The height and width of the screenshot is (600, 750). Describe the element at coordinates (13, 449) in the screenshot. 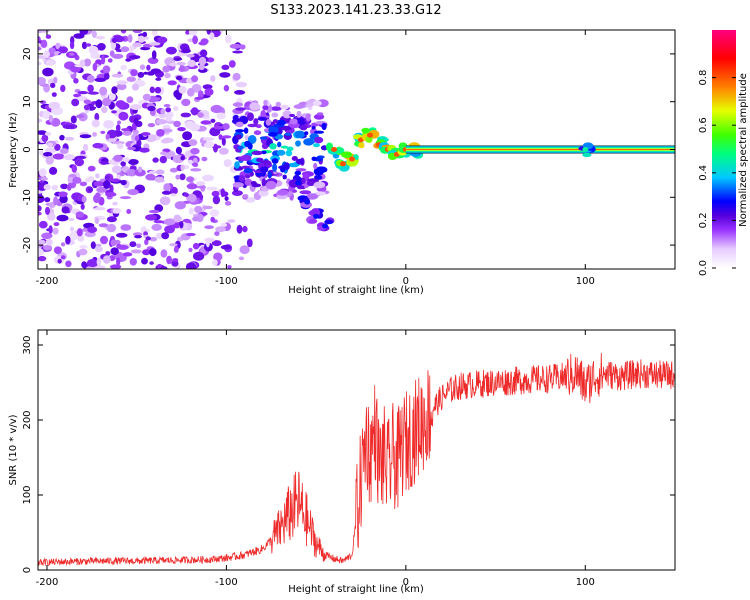

I see `snr-y-axis-title: SNR (10 * v/v)` at that location.